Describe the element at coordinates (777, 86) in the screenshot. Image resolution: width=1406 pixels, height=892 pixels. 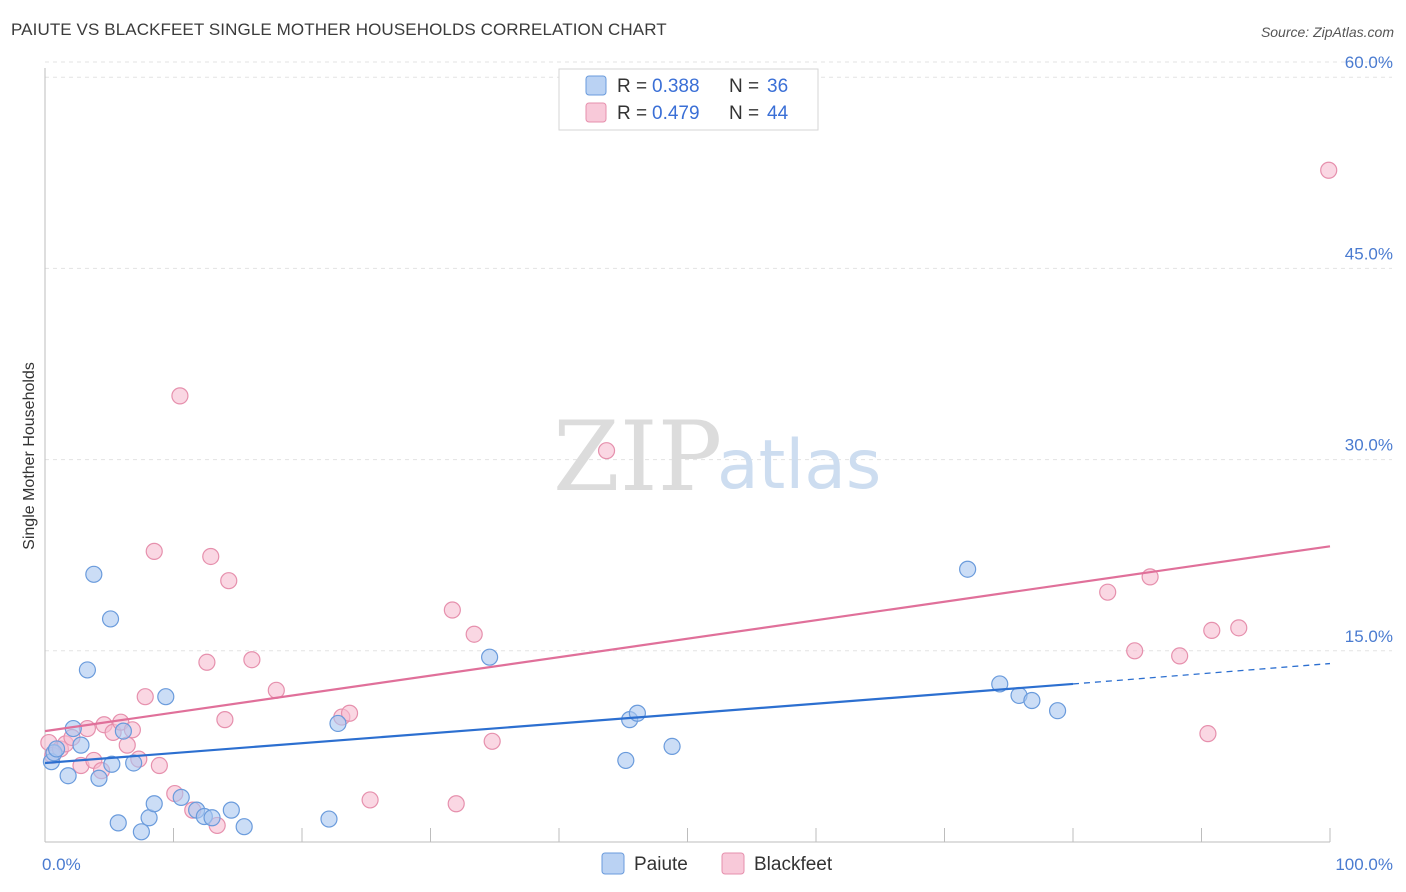
I see `legend-n-value-paiute: 36` at that location.